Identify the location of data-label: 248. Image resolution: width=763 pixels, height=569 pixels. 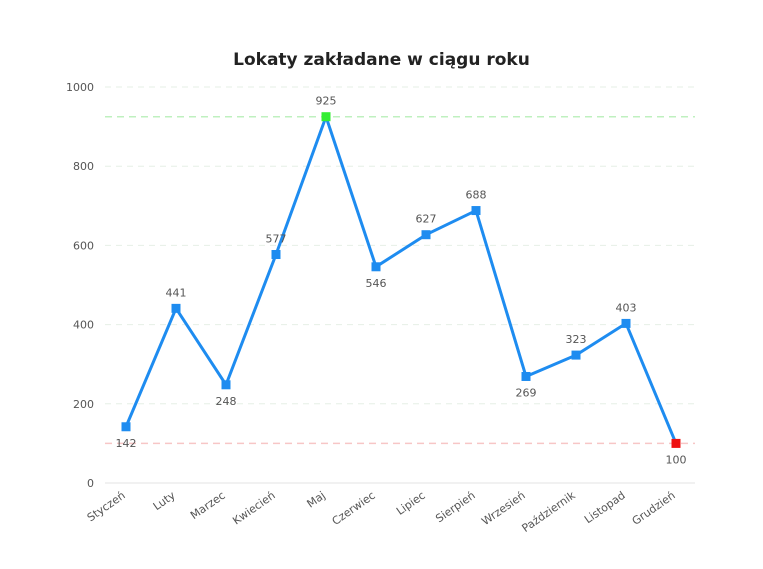
(226, 401).